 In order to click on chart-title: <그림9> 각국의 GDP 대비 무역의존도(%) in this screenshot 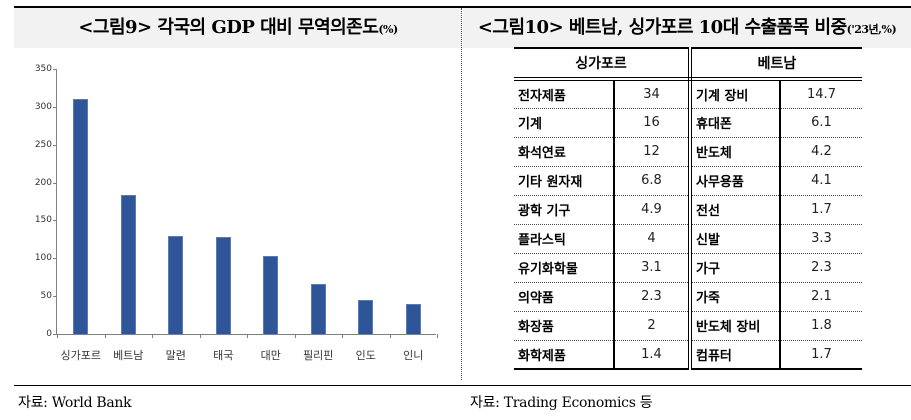, I will do `click(238, 28)`.